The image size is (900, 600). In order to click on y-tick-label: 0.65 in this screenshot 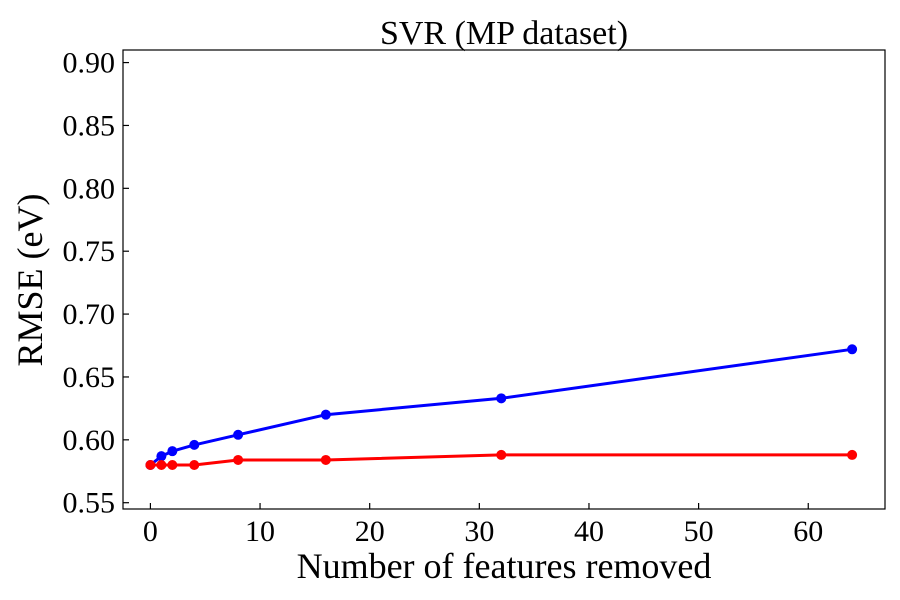, I will do `click(89, 377)`.